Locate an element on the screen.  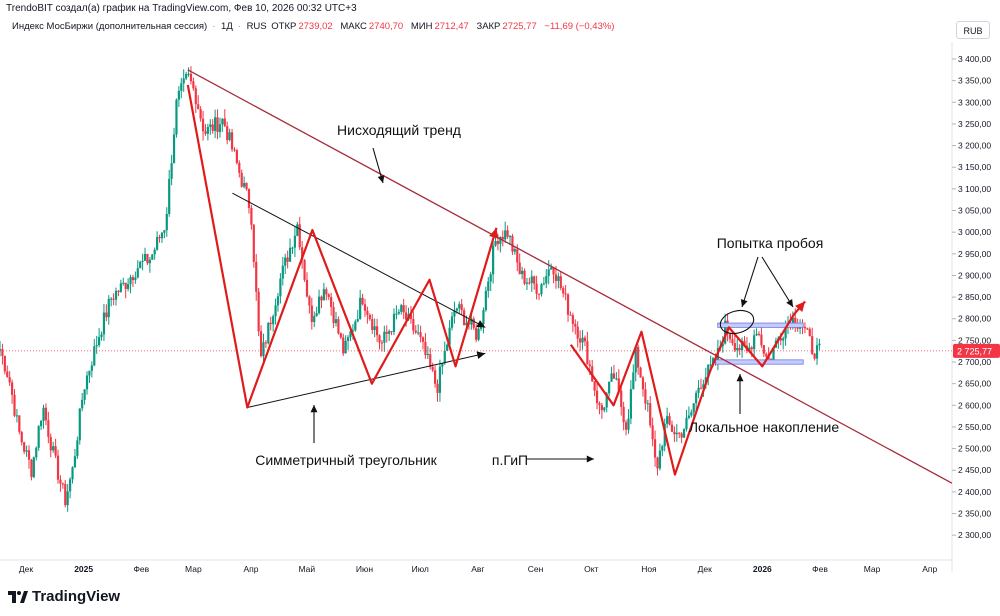
tradingview-logo: TradingView is located at coordinates (64, 596).